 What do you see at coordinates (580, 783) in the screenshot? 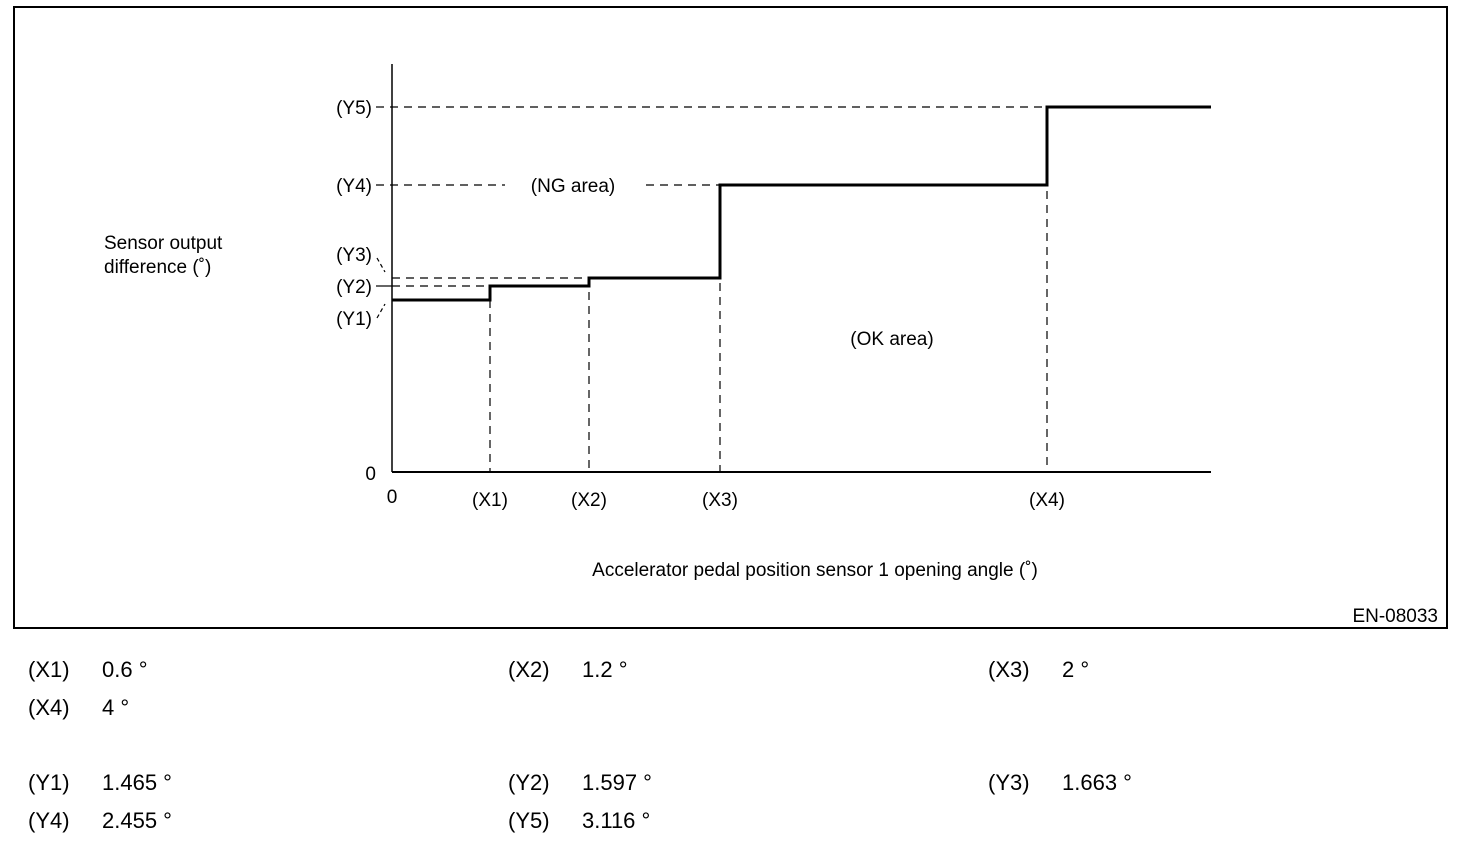
I see `y-legend-row1-2: (Y2) 1.597 °` at bounding box center [580, 783].